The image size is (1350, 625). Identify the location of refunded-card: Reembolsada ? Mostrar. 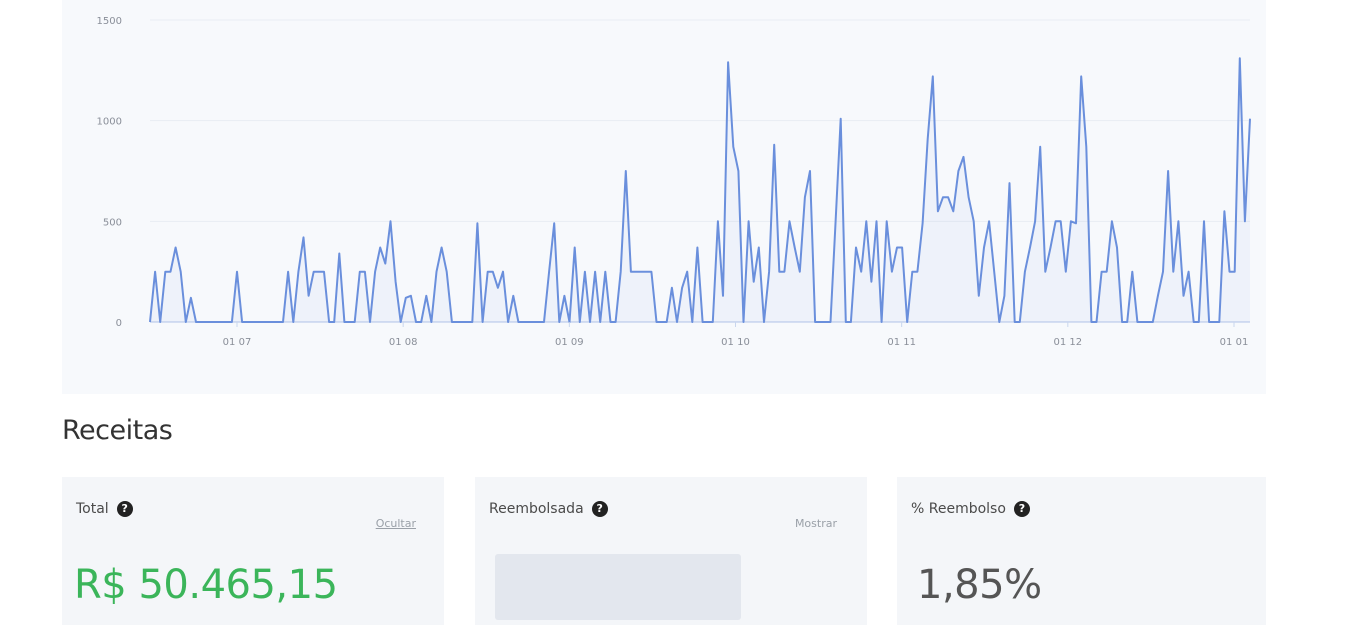
(671, 551).